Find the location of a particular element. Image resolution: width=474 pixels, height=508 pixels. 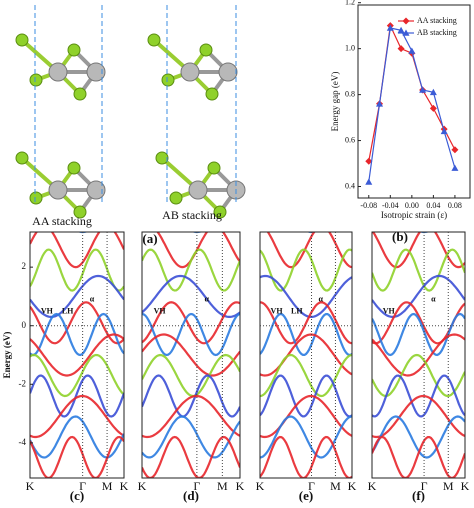

structure-aa is located at coordinates (60, 112).